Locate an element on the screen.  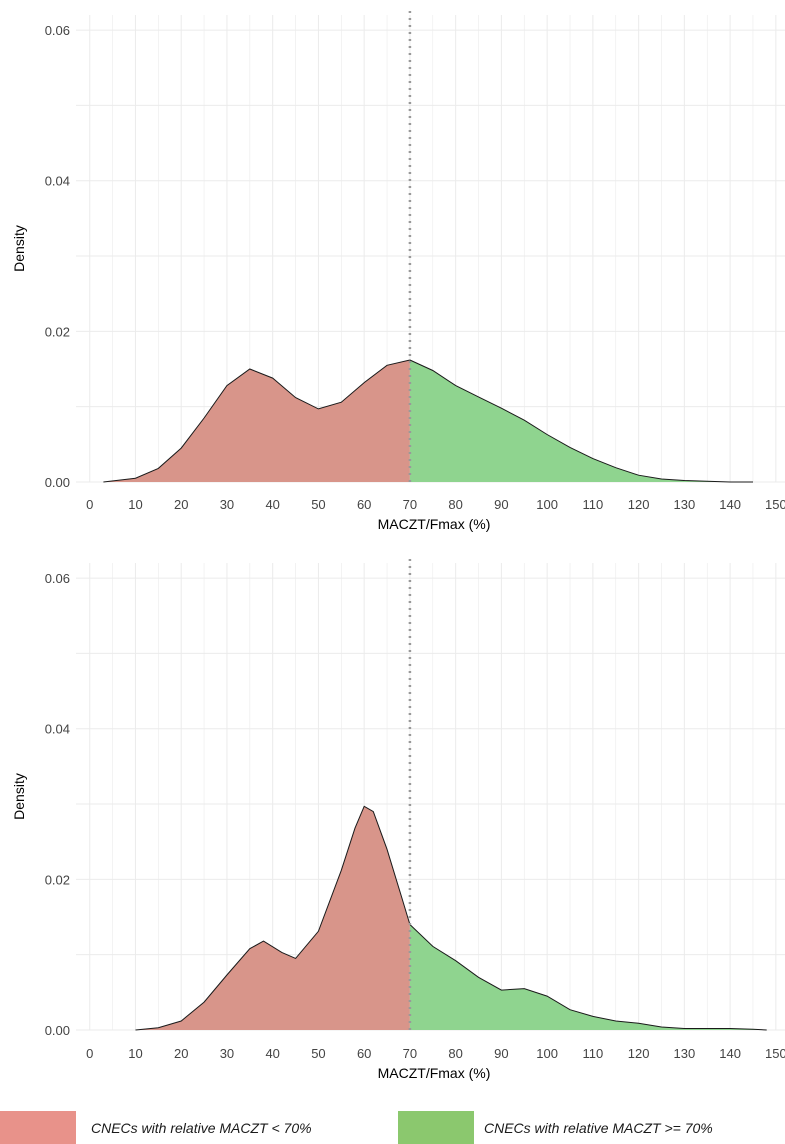
legend-label-below: CNECs with relative MACZT < 70% is located at coordinates (201, 1128).